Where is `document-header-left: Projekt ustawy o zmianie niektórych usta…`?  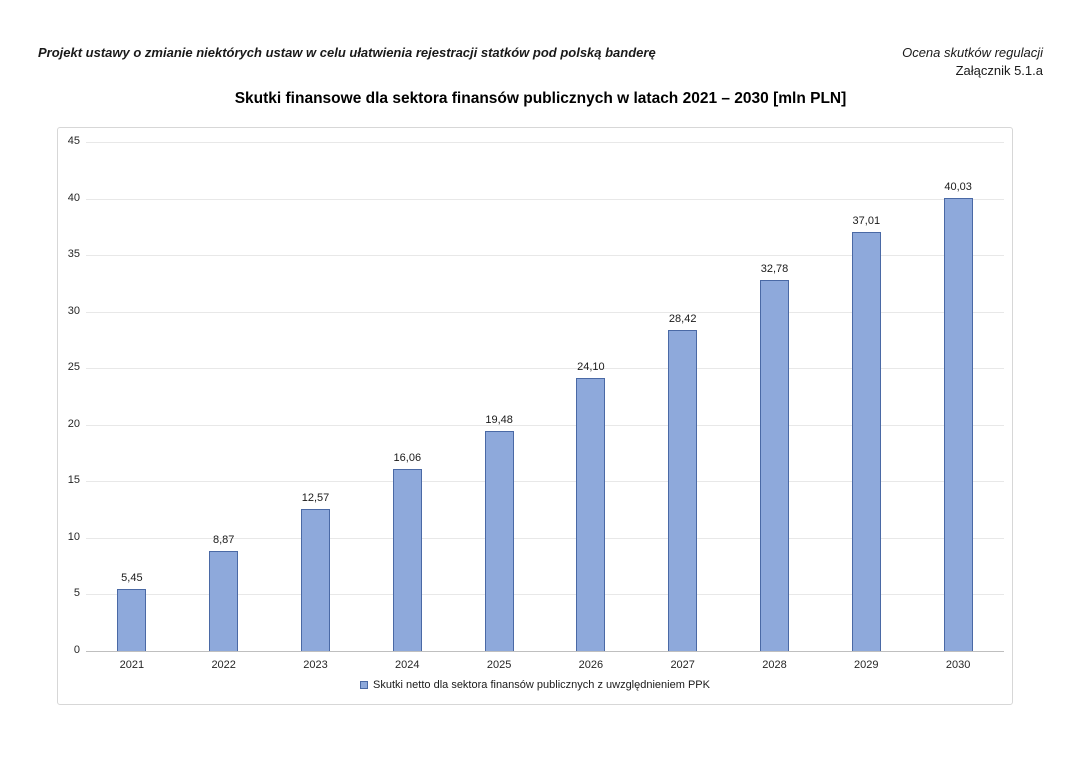
document-header-left: Projekt ustawy o zmianie niektórych usta… is located at coordinates (347, 52).